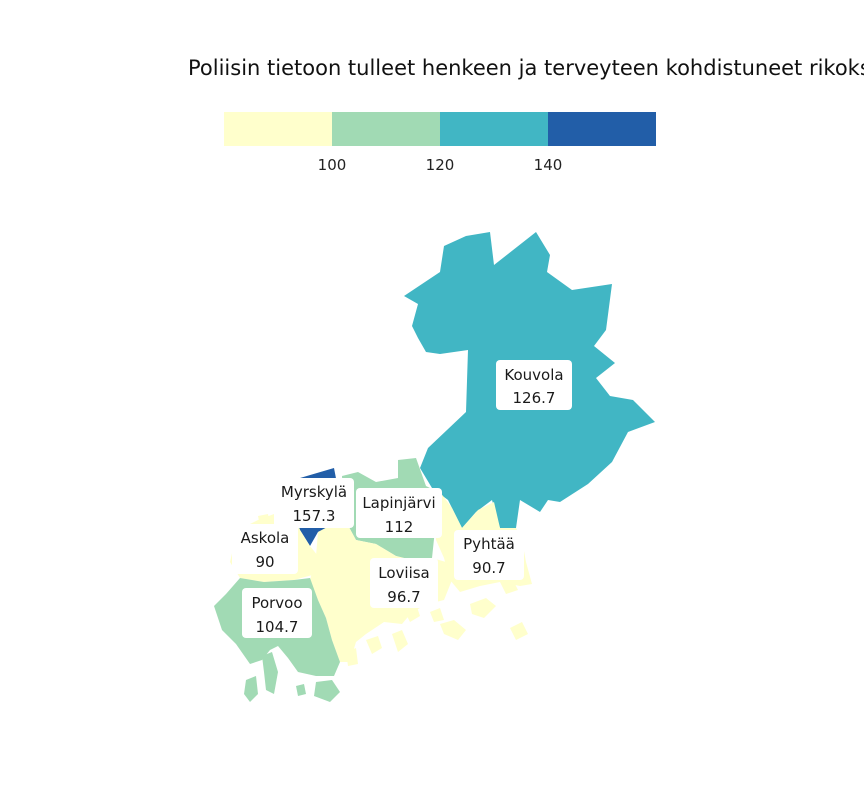 The height and width of the screenshot is (792, 864). I want to click on label-askola-value: 90, so click(264, 562).